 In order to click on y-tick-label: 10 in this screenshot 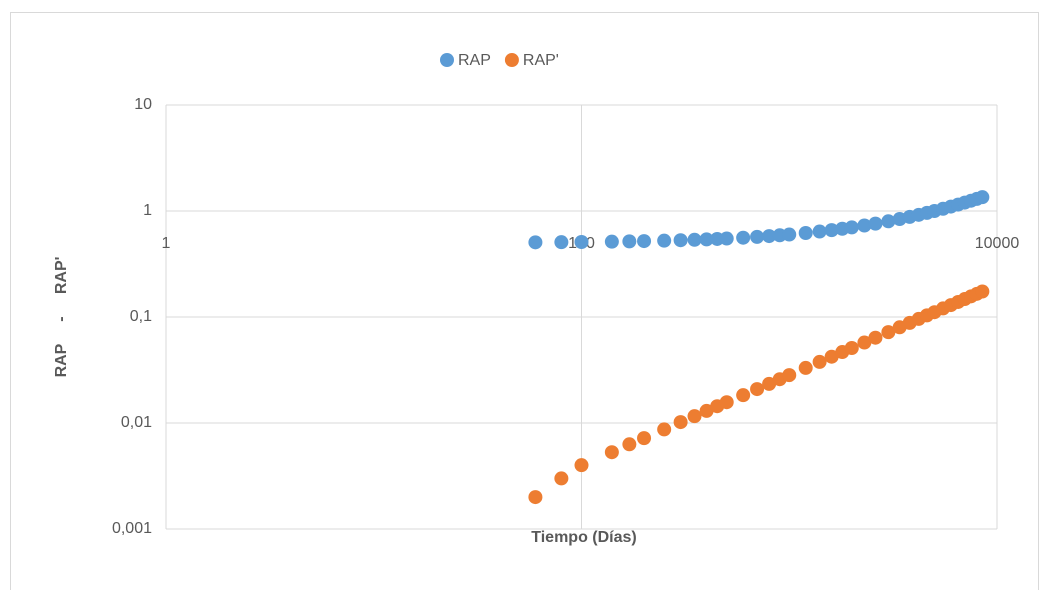, I will do `click(143, 104)`.